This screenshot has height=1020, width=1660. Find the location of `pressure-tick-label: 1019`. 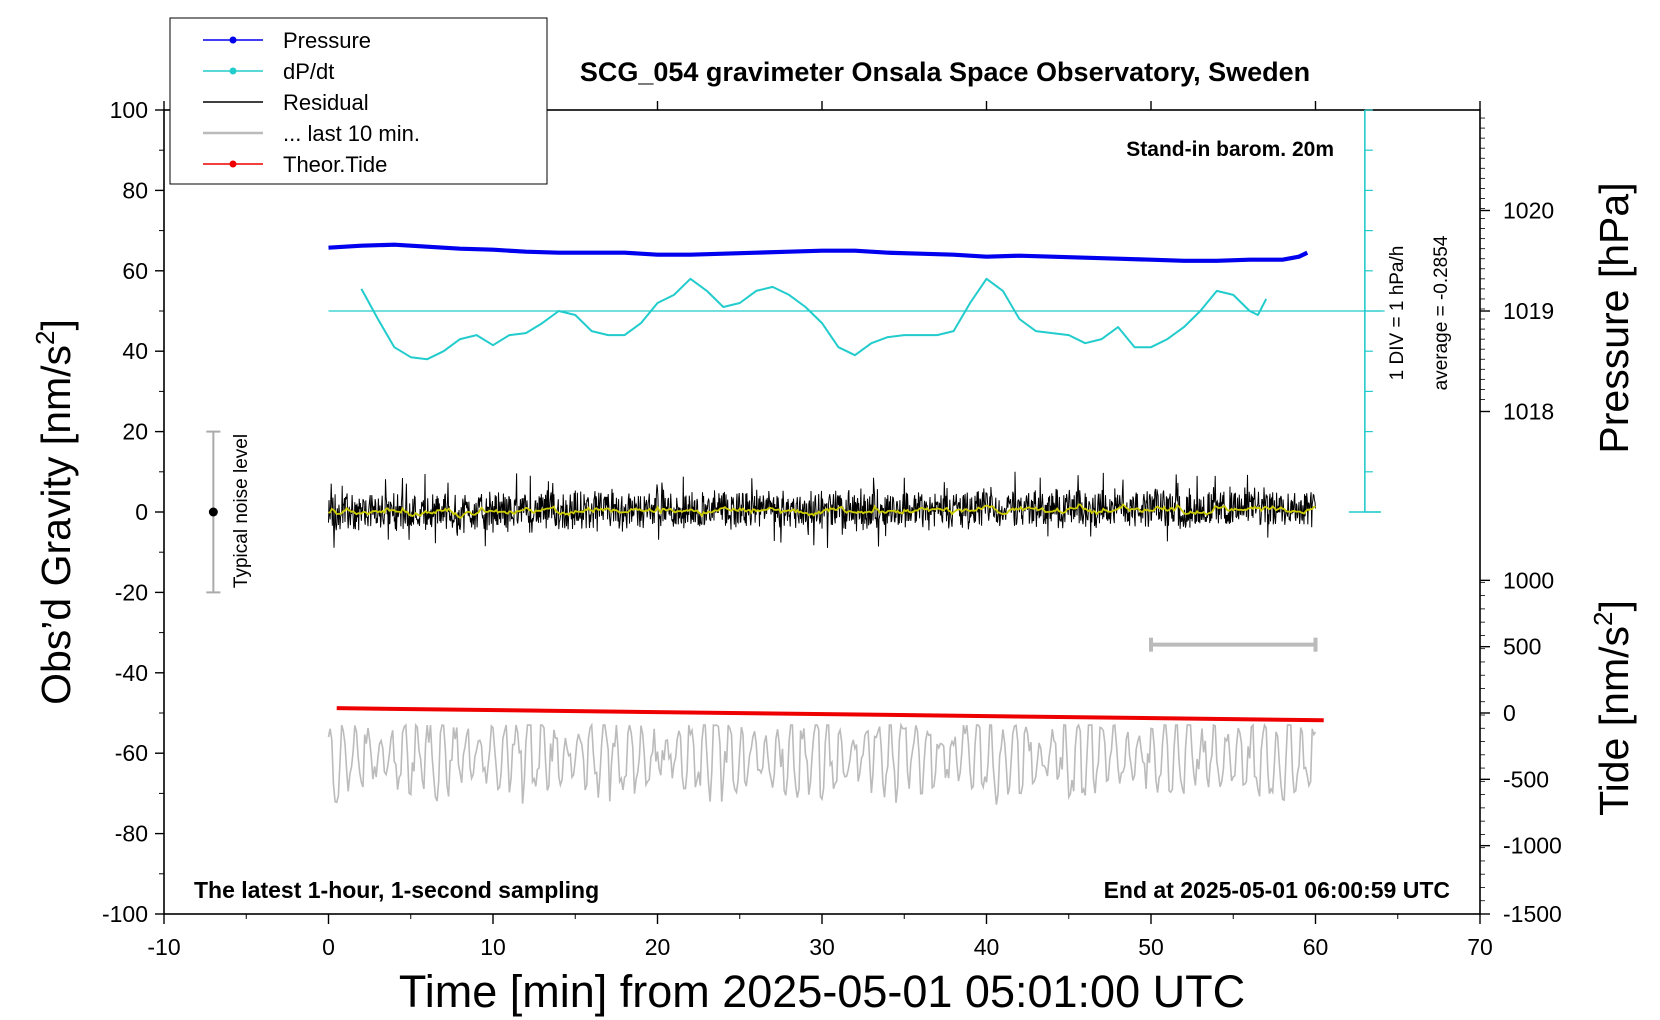

pressure-tick-label: 1019 is located at coordinates (1528, 311).